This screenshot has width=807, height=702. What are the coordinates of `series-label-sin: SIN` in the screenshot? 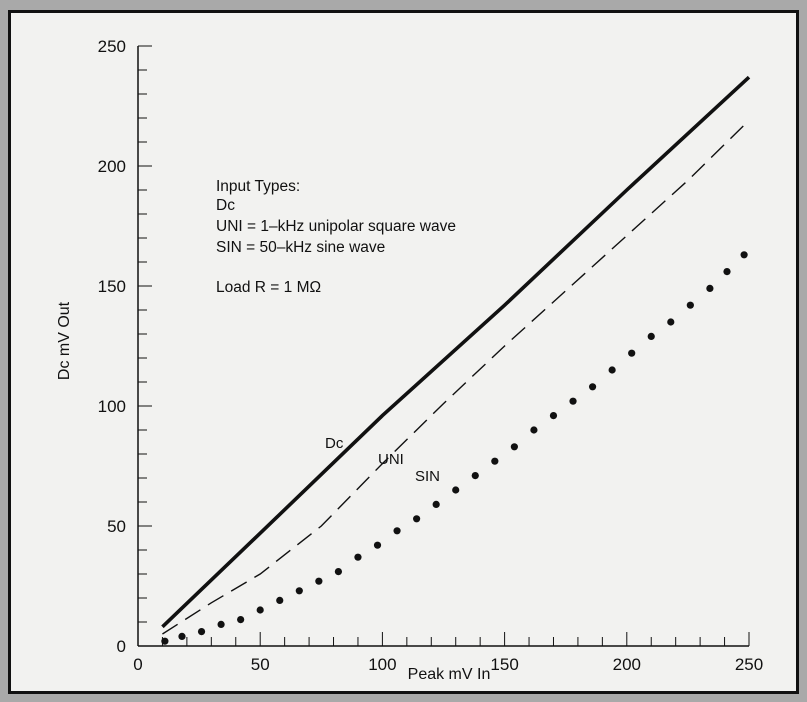 It's located at (427, 476).